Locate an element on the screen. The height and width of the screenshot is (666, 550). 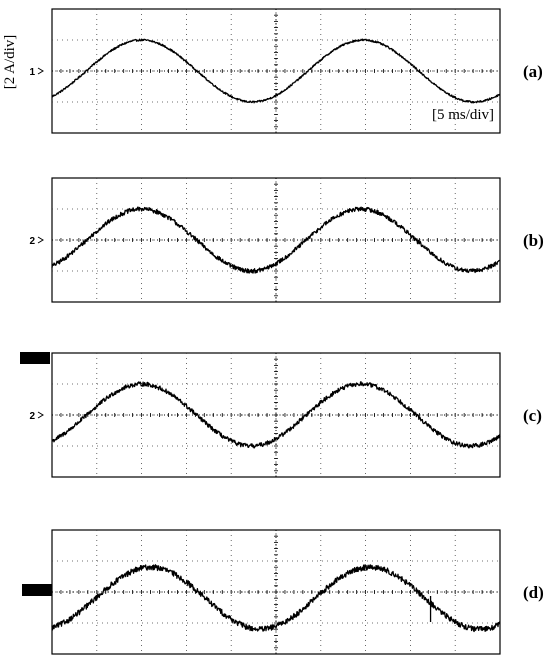
time-scale-label: [5 ms/div] is located at coordinates (463, 115).